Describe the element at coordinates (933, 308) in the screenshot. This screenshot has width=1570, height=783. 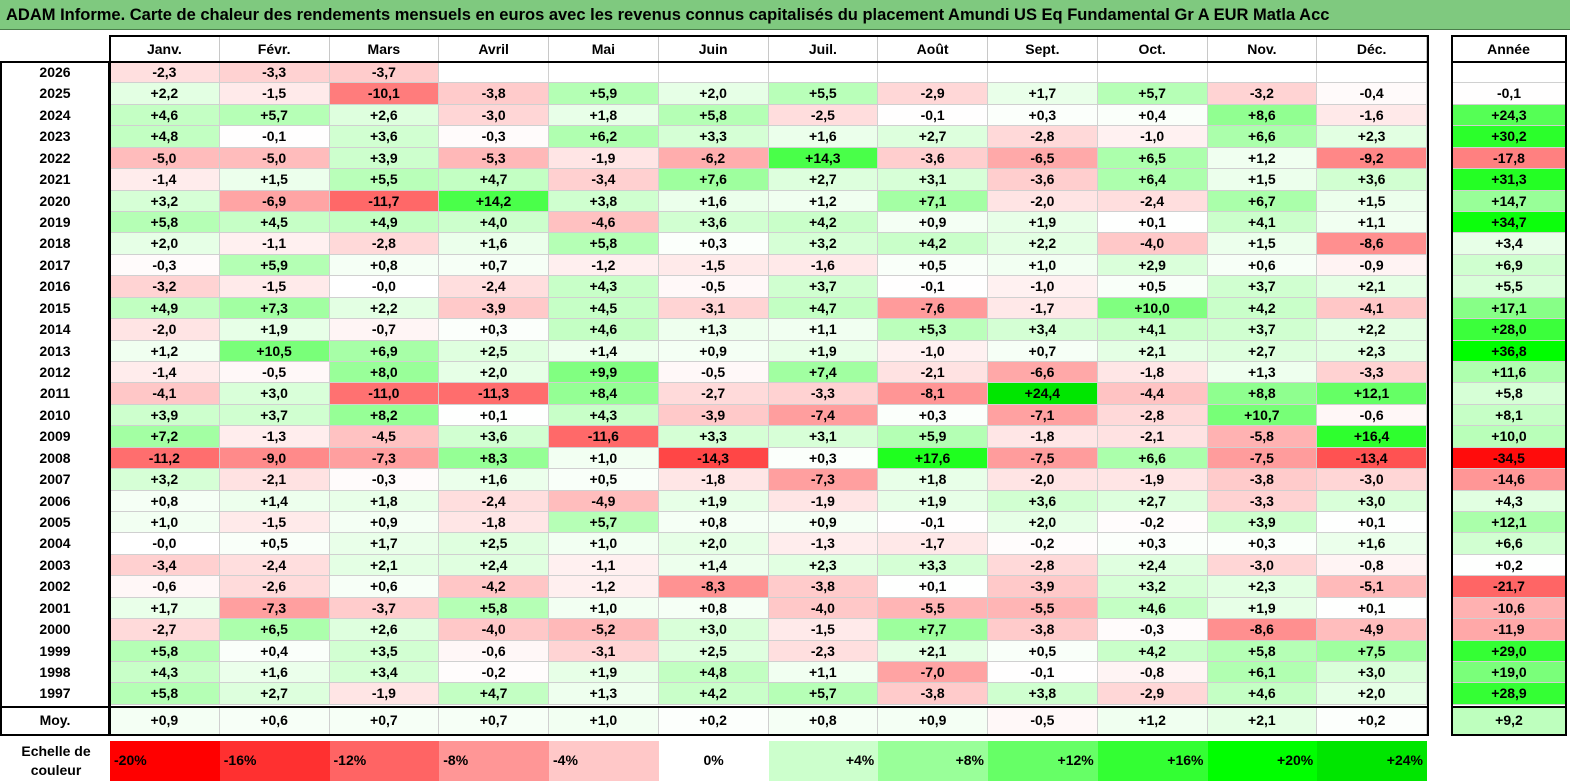
I see `heatmap-cell: -7,6` at that location.